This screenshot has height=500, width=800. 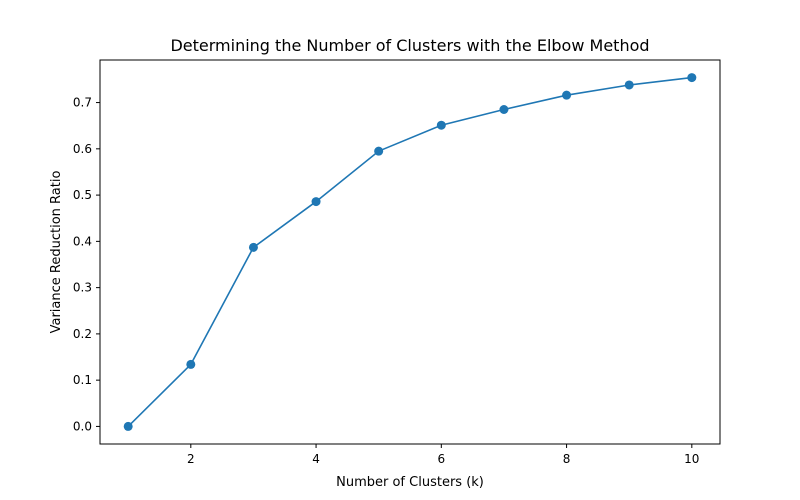 I want to click on y-tick-label: 0.4, so click(x=82, y=241).